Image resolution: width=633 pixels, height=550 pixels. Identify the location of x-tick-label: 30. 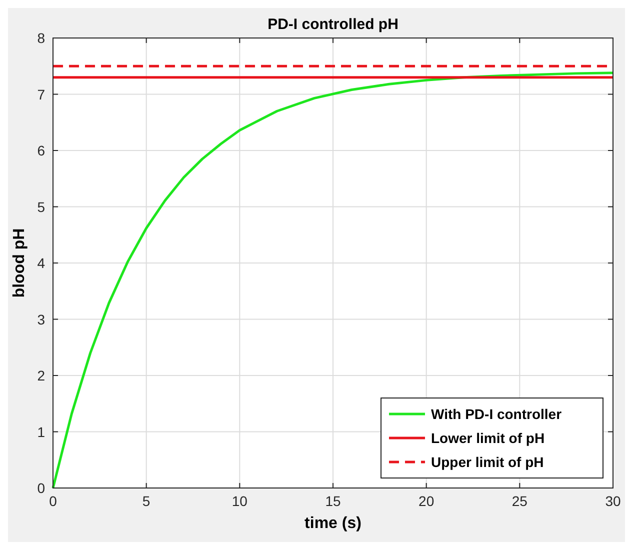
(613, 501).